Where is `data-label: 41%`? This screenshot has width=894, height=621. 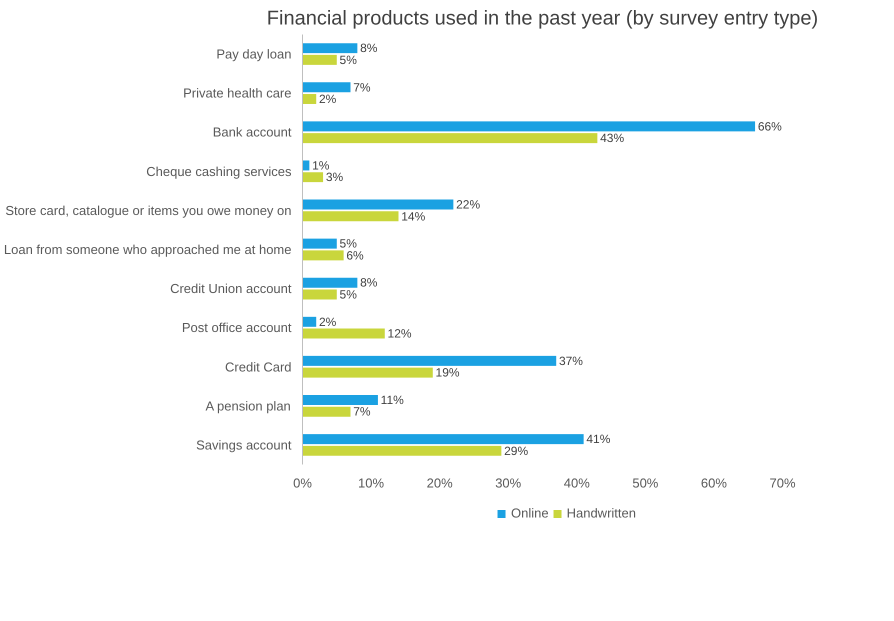 data-label: 41% is located at coordinates (598, 439).